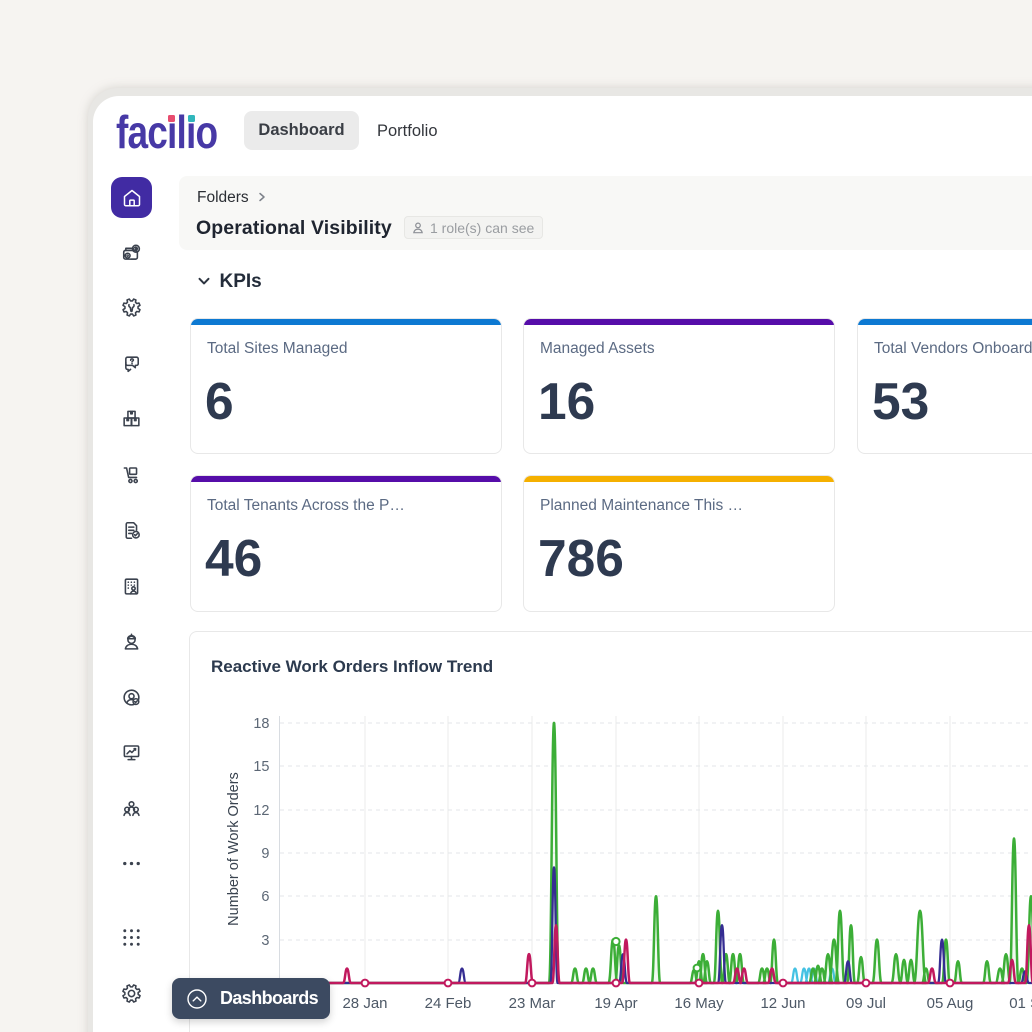  Describe the element at coordinates (866, 1003) in the screenshot. I see `svg-text: 09 Jul` at that location.